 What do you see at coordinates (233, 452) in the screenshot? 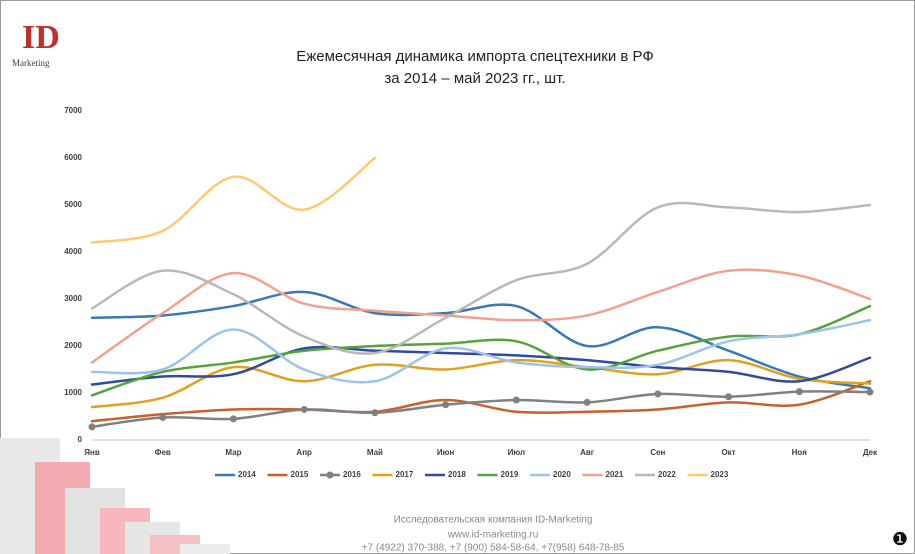
I see `x-tick-label: Мар` at bounding box center [233, 452].